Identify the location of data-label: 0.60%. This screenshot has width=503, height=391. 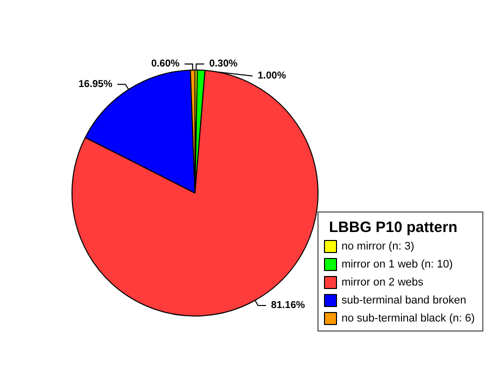
(165, 64).